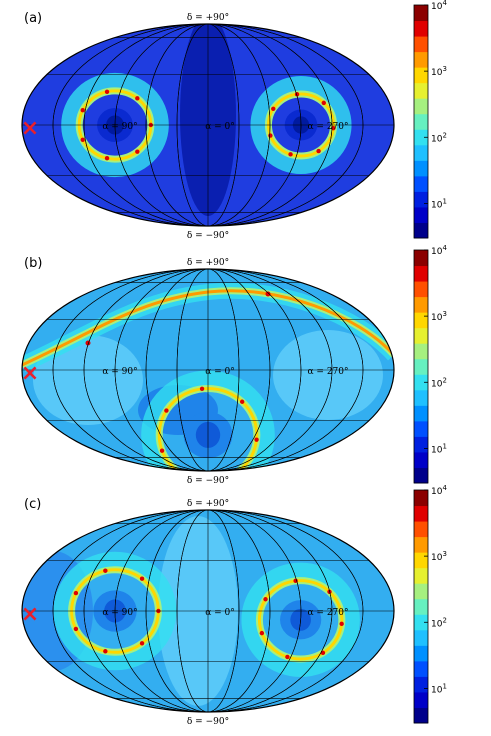 The image size is (491, 736). I want to click on colorbar-tick-exponent: 4, so click(444, 488).